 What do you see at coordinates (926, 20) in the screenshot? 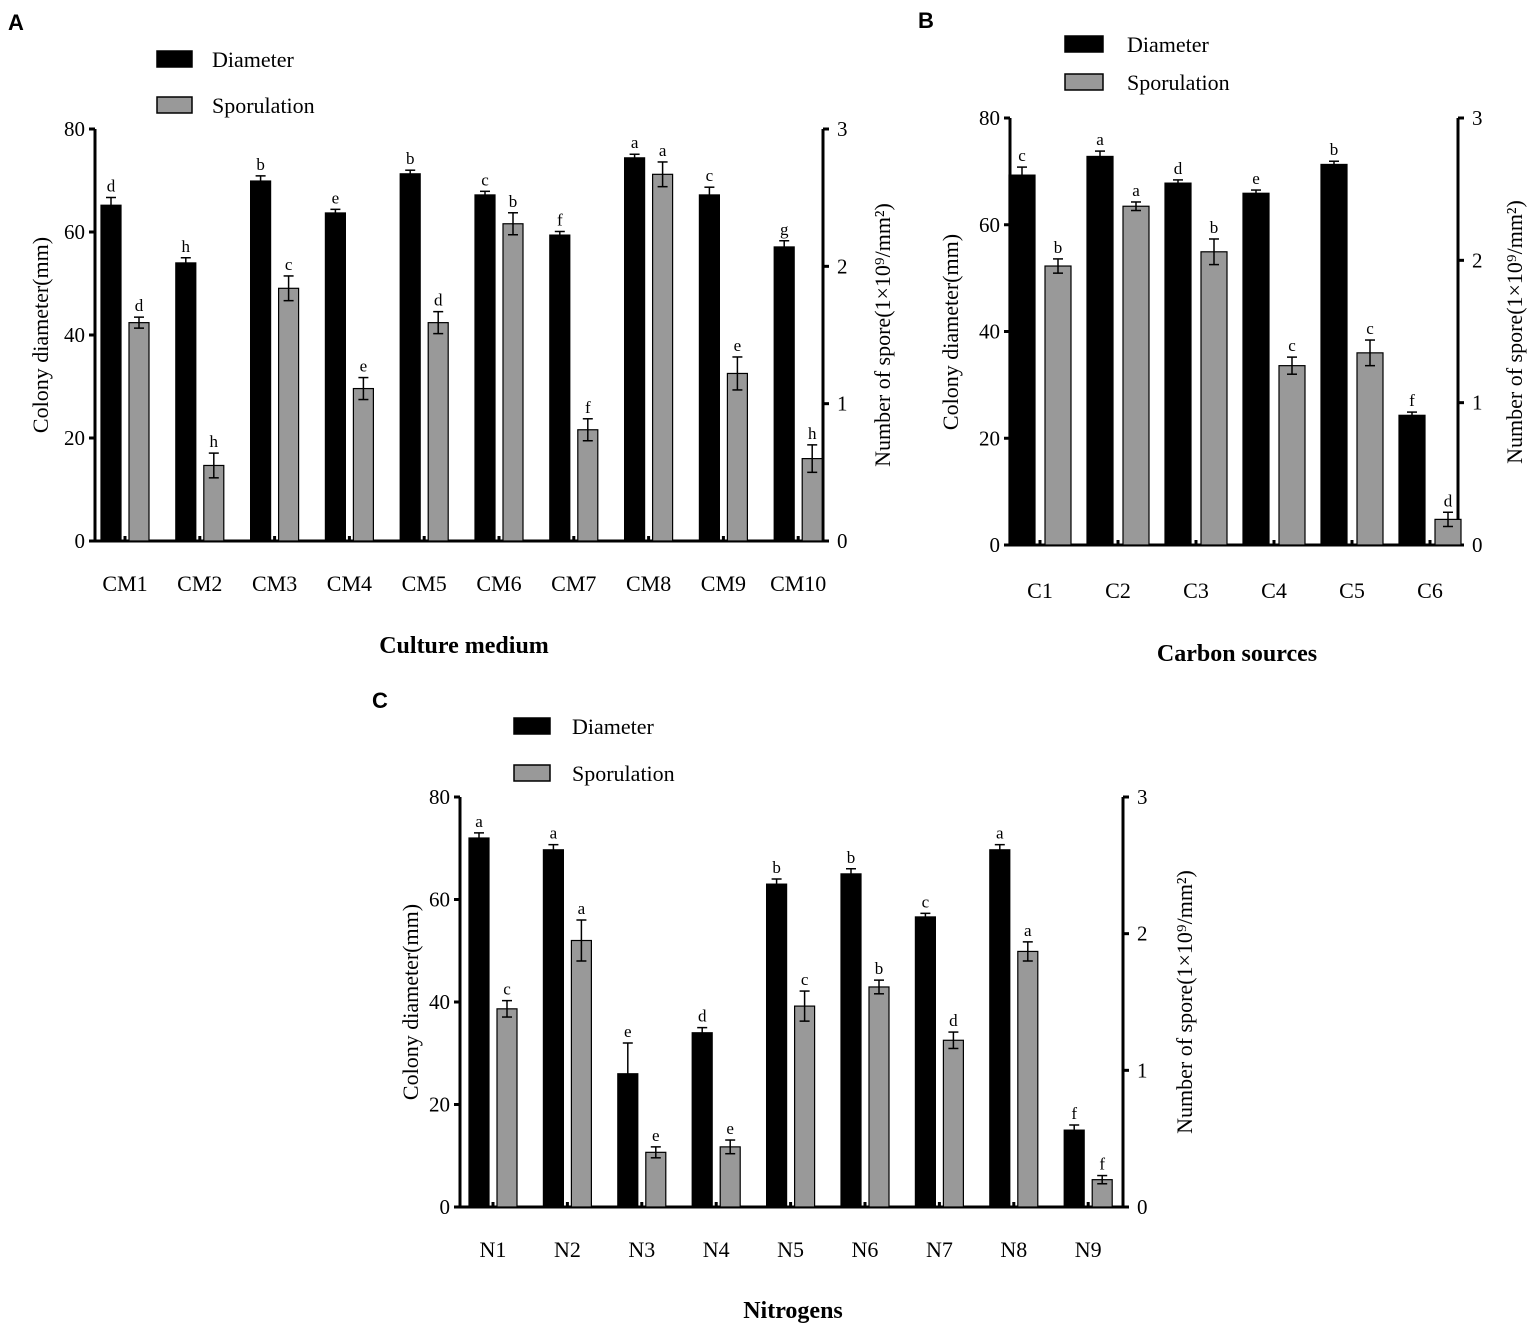
I see `panel-letter: B` at bounding box center [926, 20].